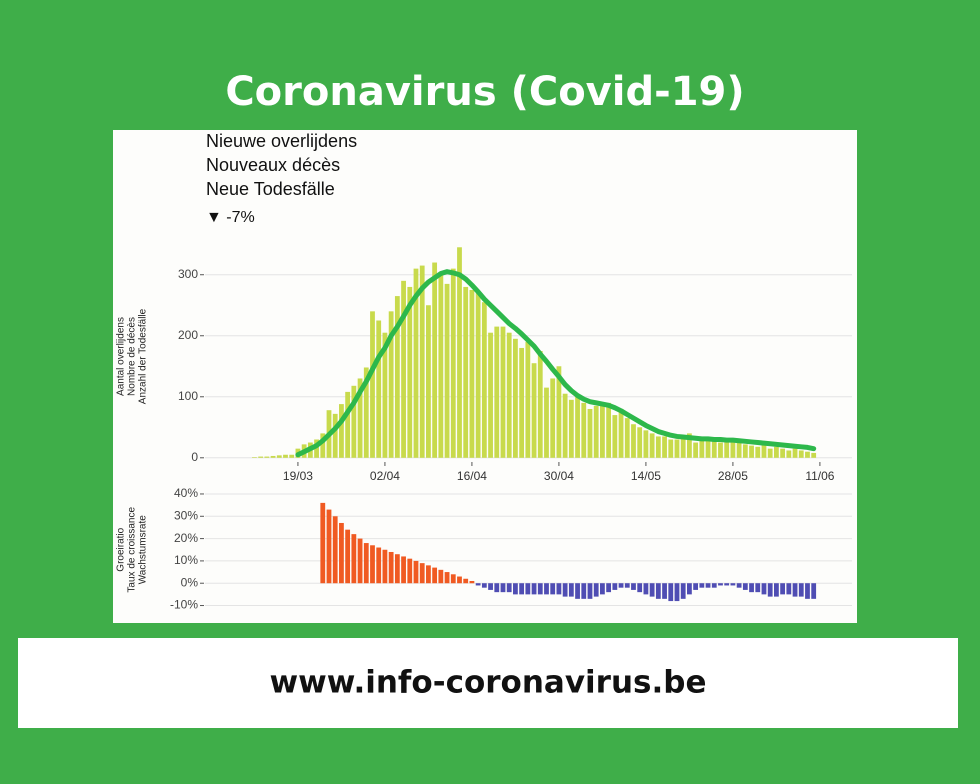 The width and height of the screenshot is (980, 784). Describe the element at coordinates (819, 476) in the screenshot. I see `x-tick-label: 11/06` at that location.